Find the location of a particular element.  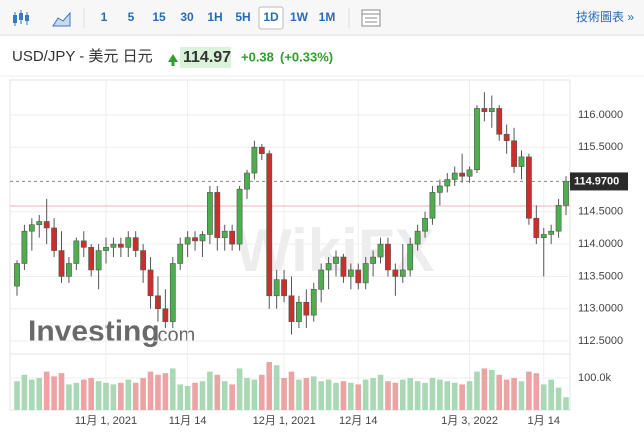

interval-button: 1D is located at coordinates (271, 17).